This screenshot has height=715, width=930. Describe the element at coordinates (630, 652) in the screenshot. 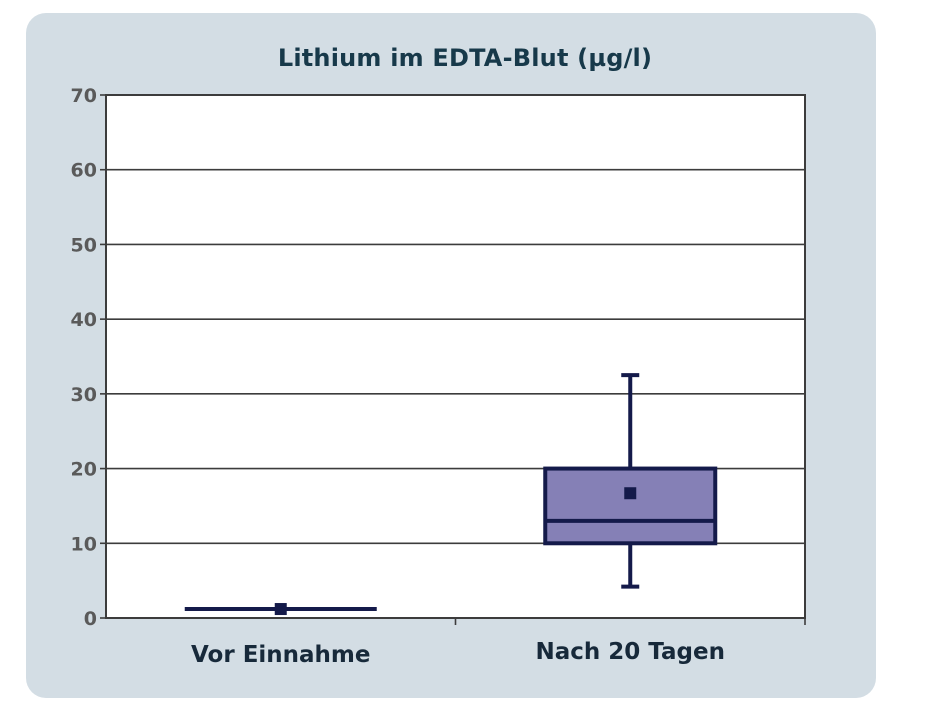

I see `x-tick-label: Nach 20 Tagen` at that location.